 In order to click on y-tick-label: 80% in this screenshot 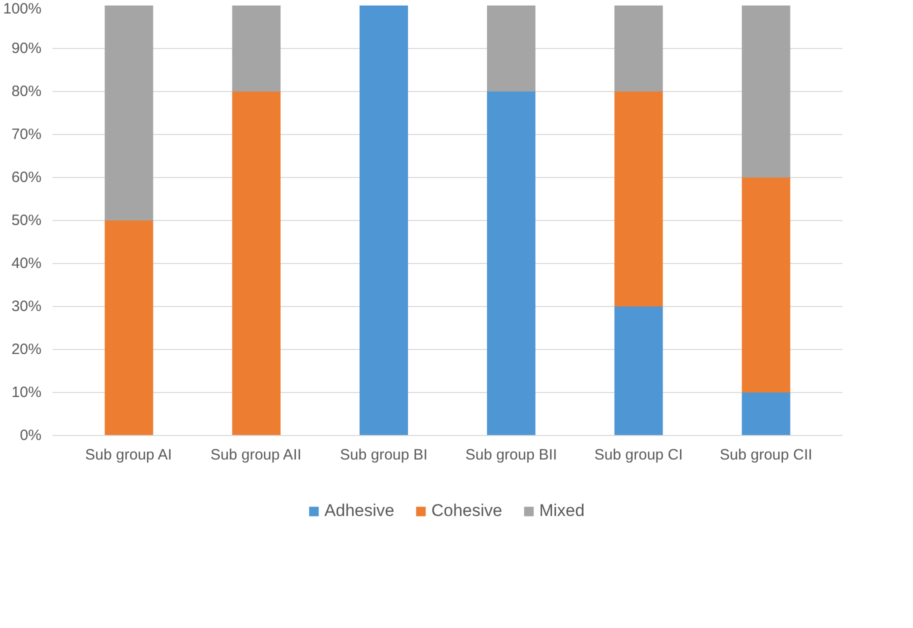, I will do `click(26, 91)`.